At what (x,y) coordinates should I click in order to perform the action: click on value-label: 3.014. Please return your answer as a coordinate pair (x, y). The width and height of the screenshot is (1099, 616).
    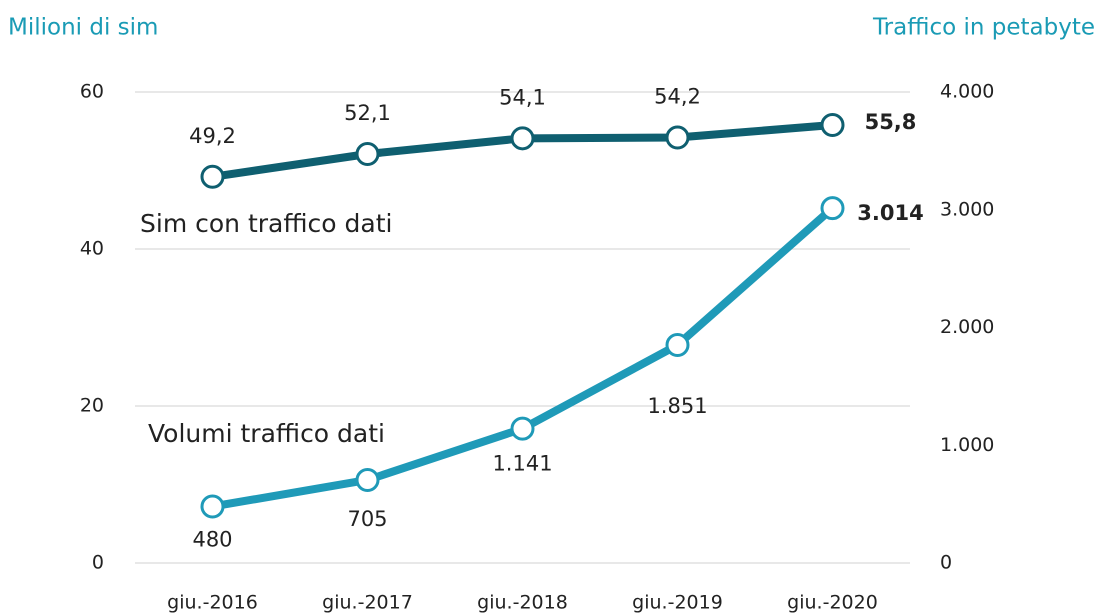
    Looking at the image, I should click on (890, 213).